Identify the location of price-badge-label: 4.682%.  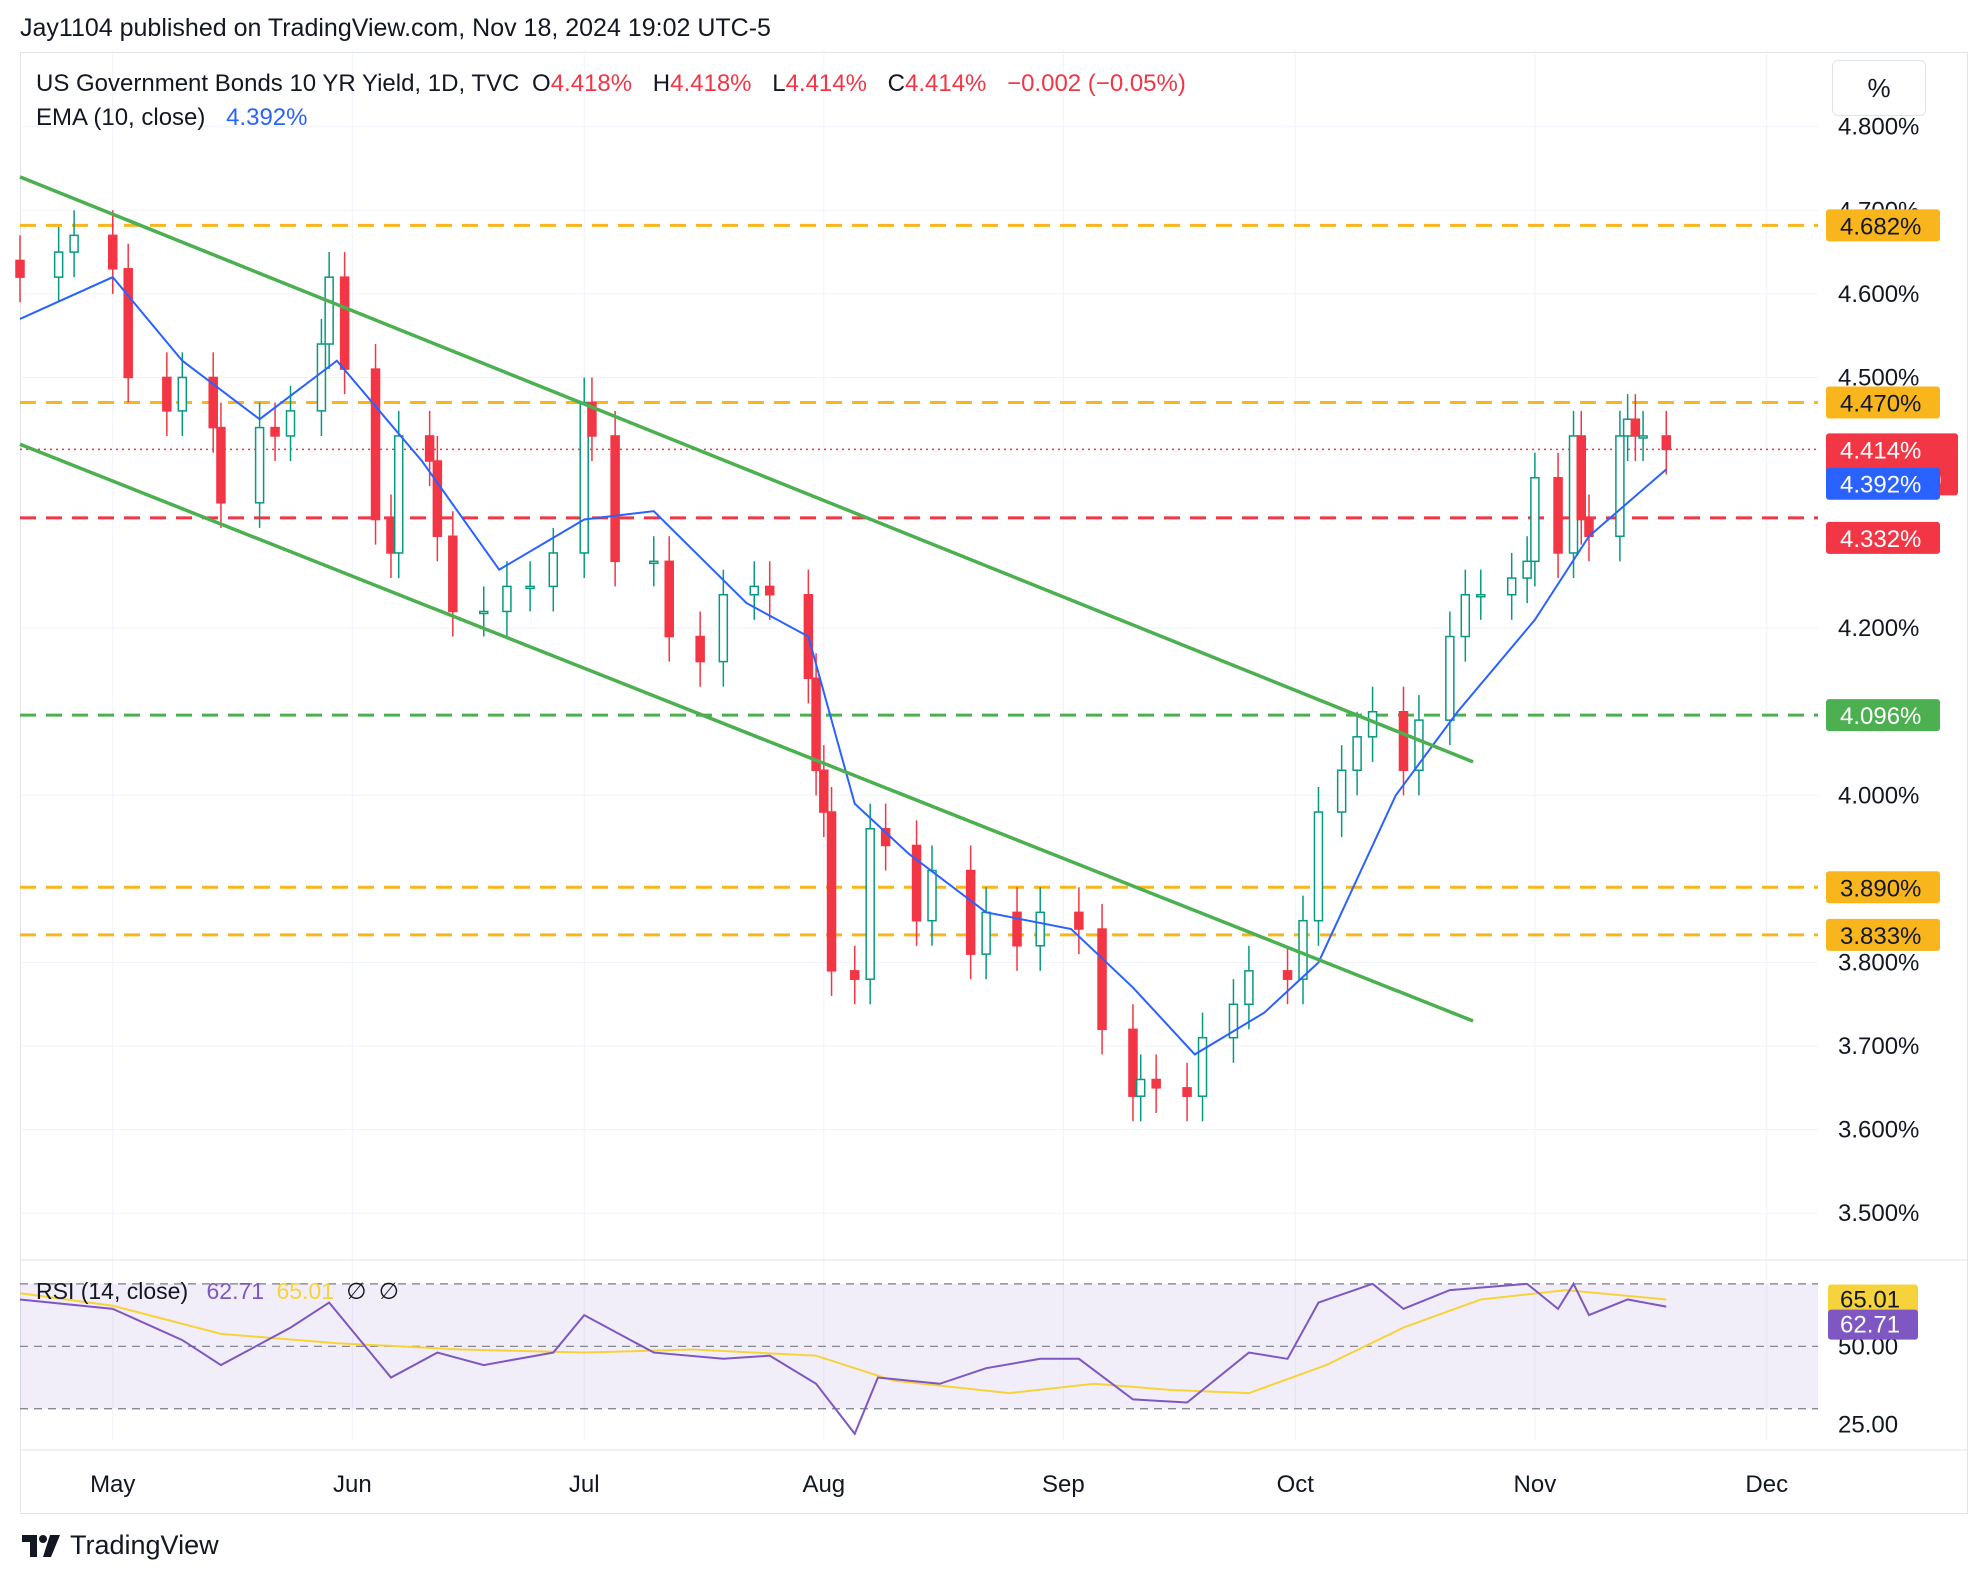
(1880, 226).